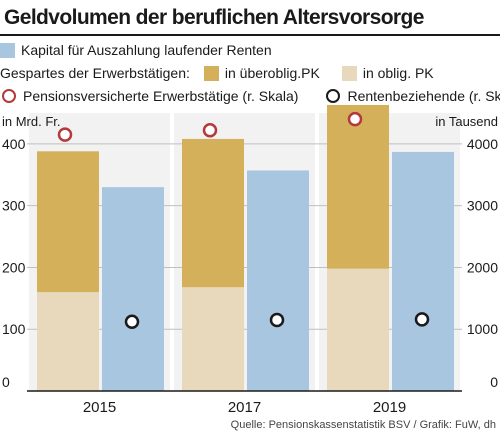  Describe the element at coordinates (358, 186) in the screenshot. I see `bar-ueberoblig-2019` at that location.